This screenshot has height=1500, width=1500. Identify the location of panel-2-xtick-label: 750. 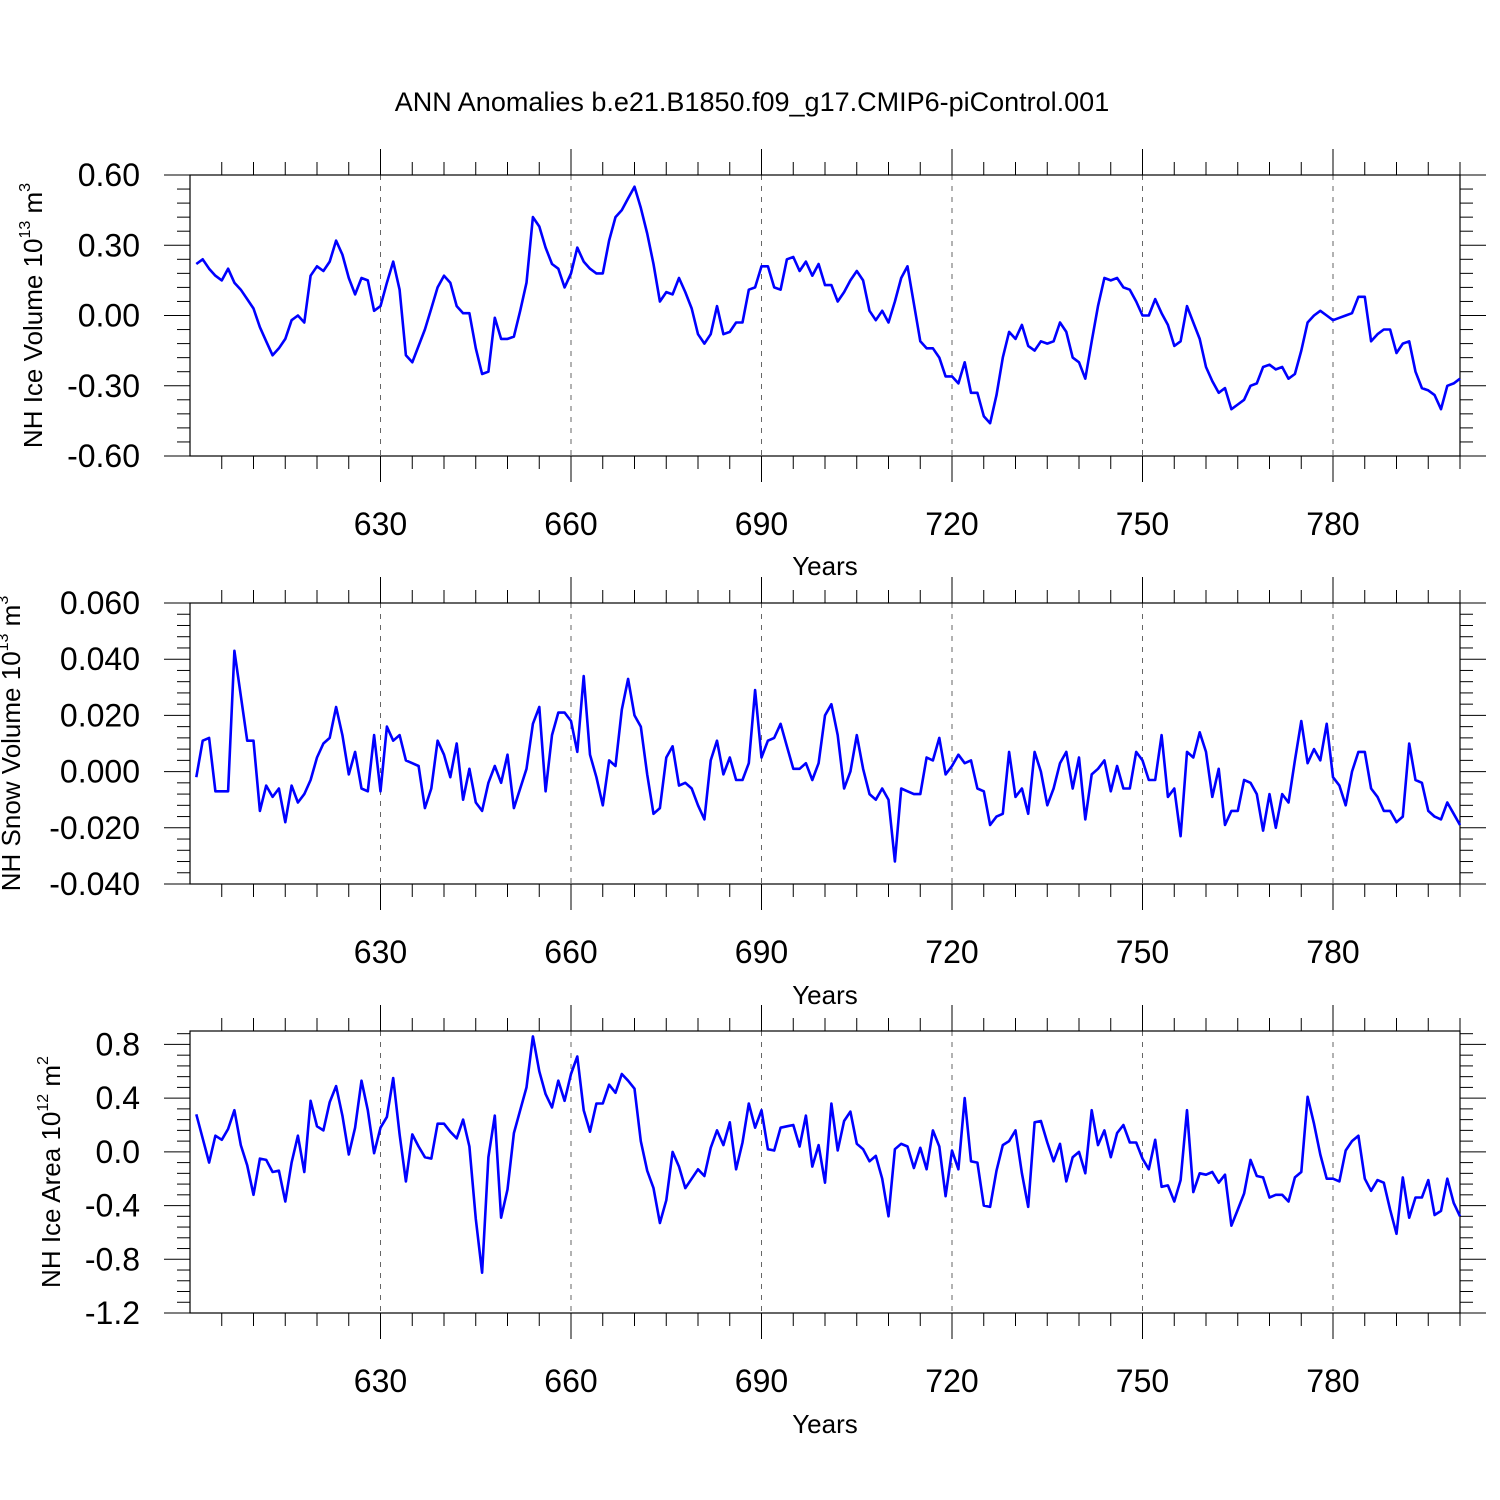
(1142, 952).